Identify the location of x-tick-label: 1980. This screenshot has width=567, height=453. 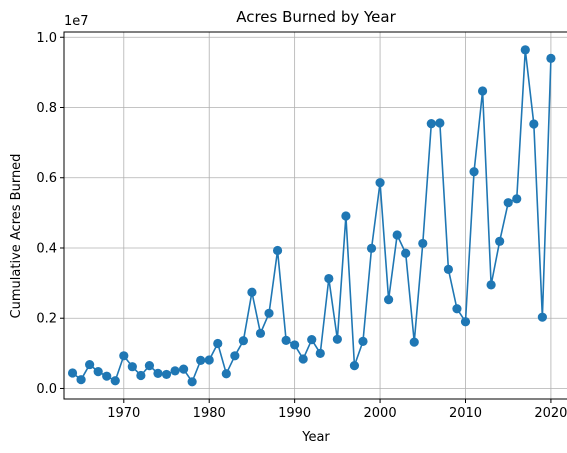
(209, 413).